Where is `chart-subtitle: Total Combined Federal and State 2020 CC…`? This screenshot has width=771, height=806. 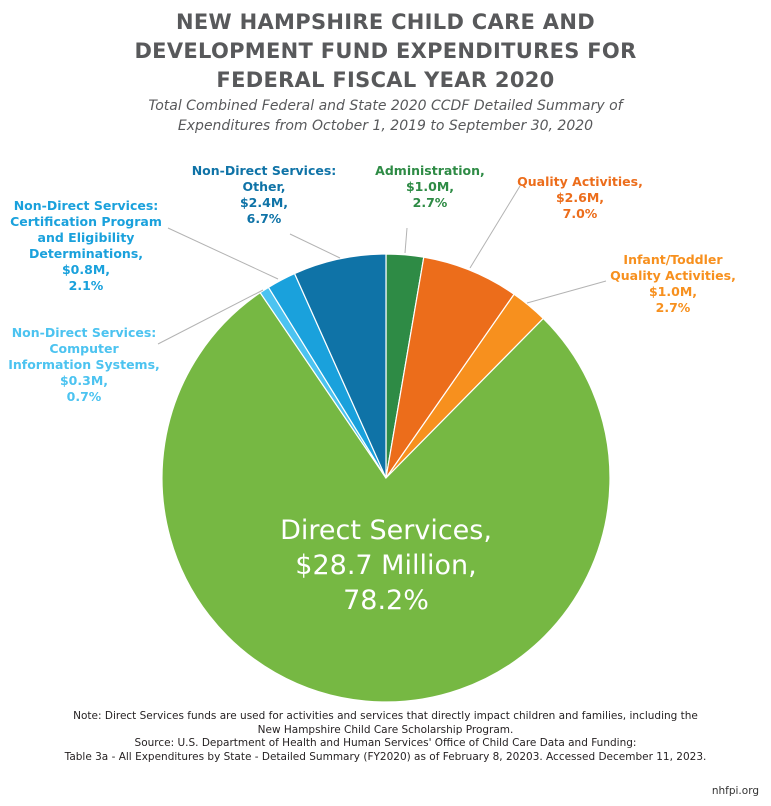 chart-subtitle: Total Combined Federal and State 2020 CC… is located at coordinates (385, 116).